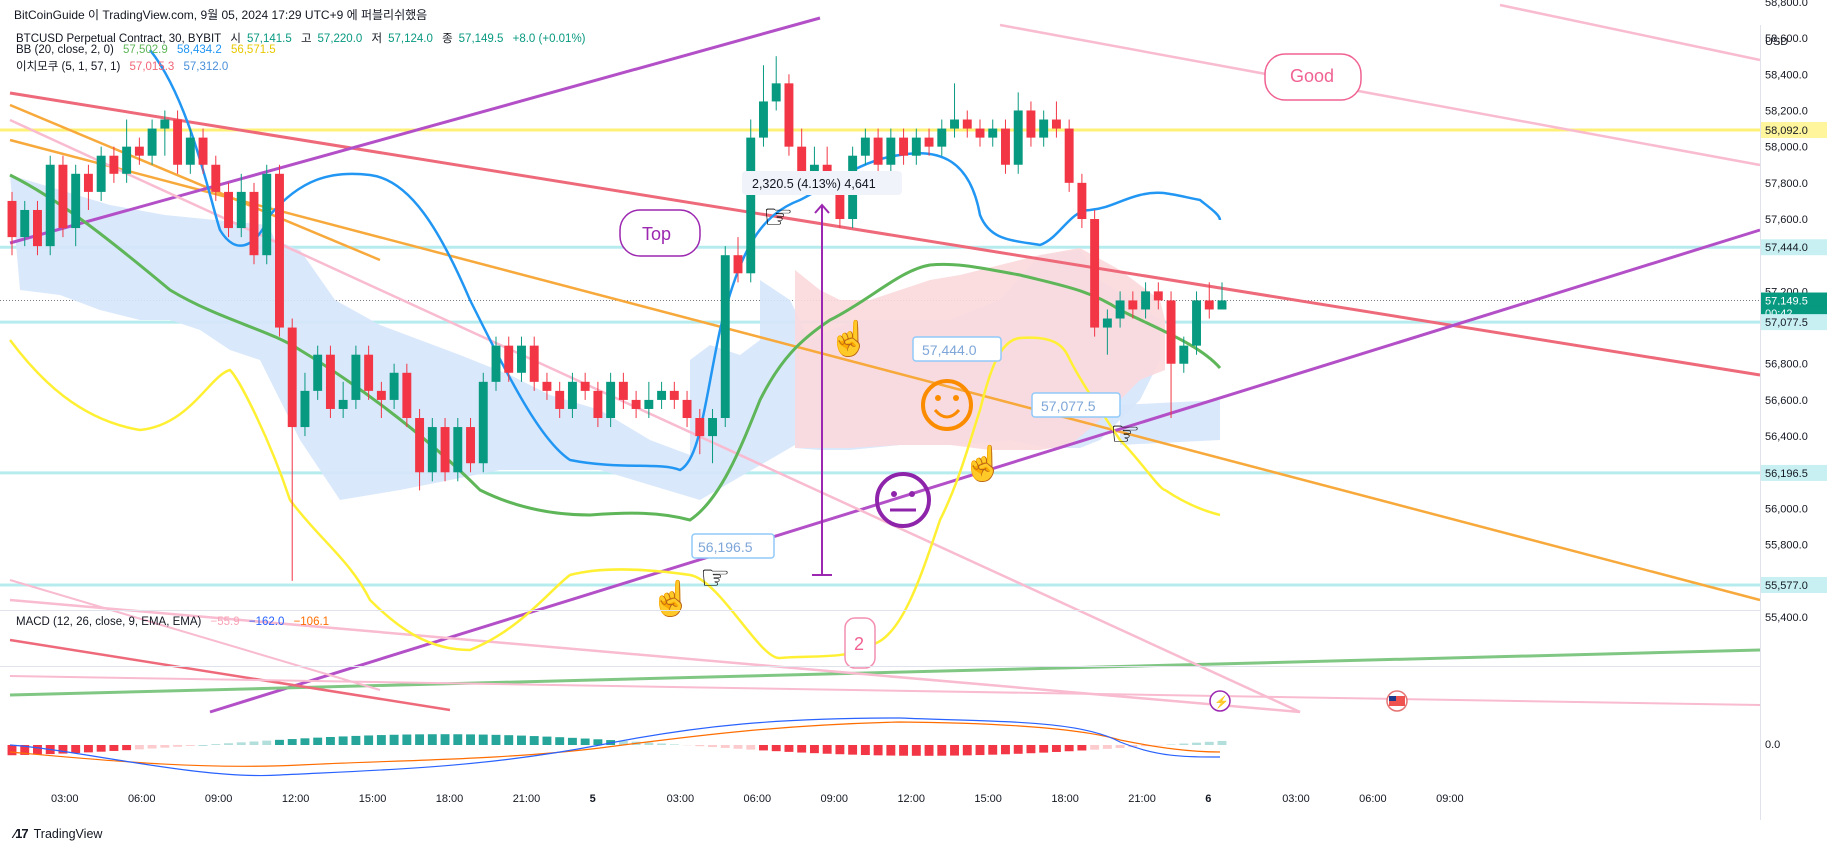 This screenshot has height=849, width=1835. Describe the element at coordinates (860, 643) in the screenshot. I see `two-callout-bubble` at that location.